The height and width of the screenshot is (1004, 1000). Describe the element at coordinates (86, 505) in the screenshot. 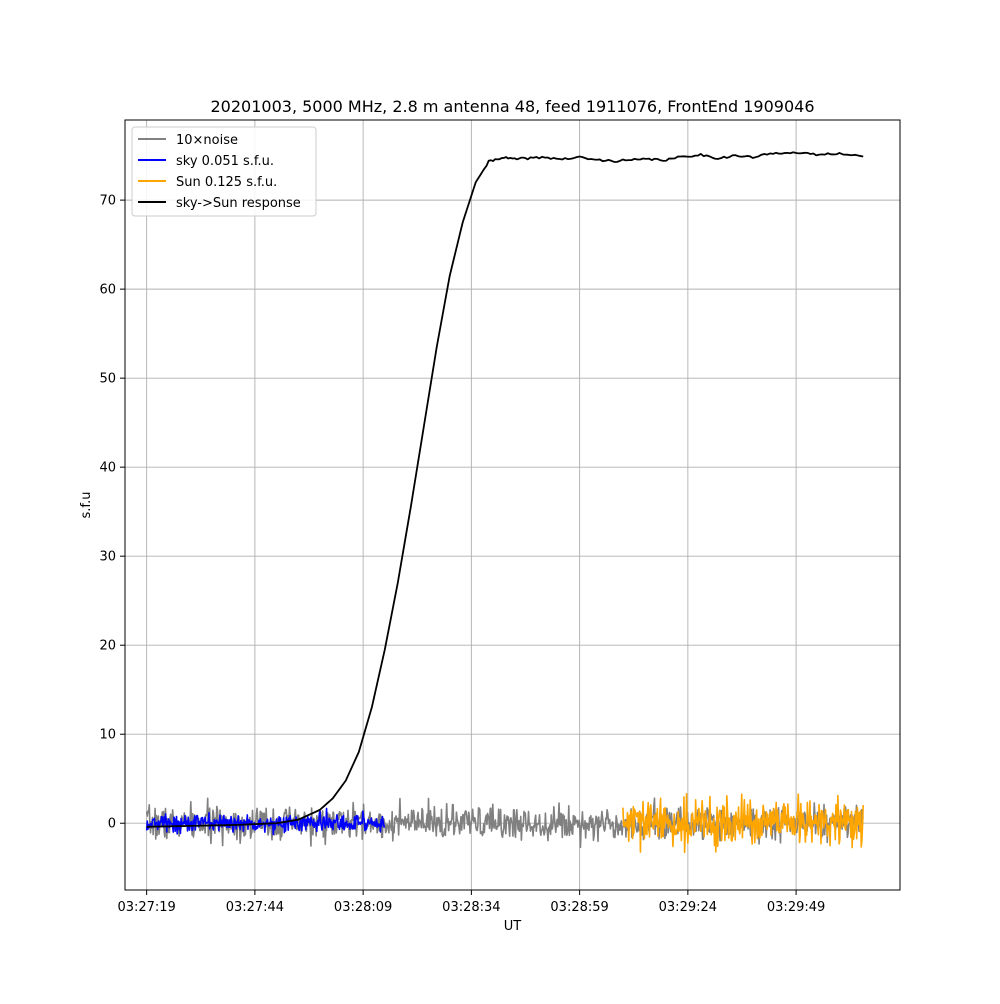

I see `y-axis-label: s.f.u` at that location.